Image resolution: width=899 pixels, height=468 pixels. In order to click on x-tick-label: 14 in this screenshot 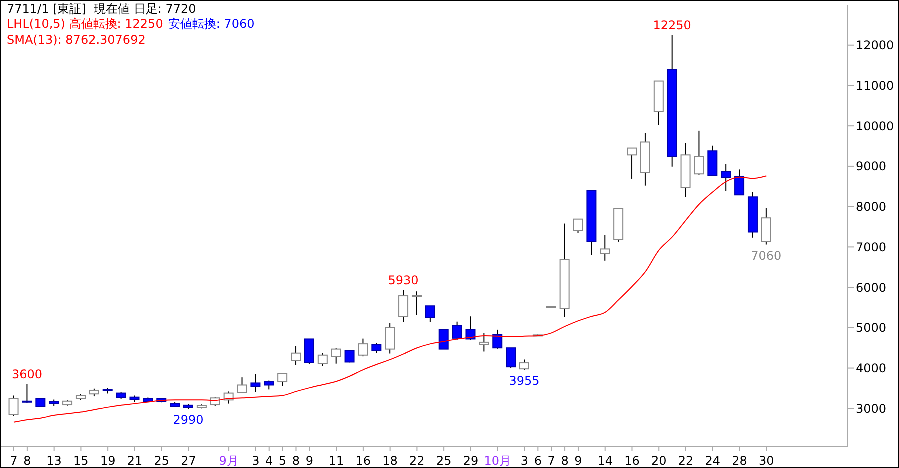, I will do `click(605, 461)`.